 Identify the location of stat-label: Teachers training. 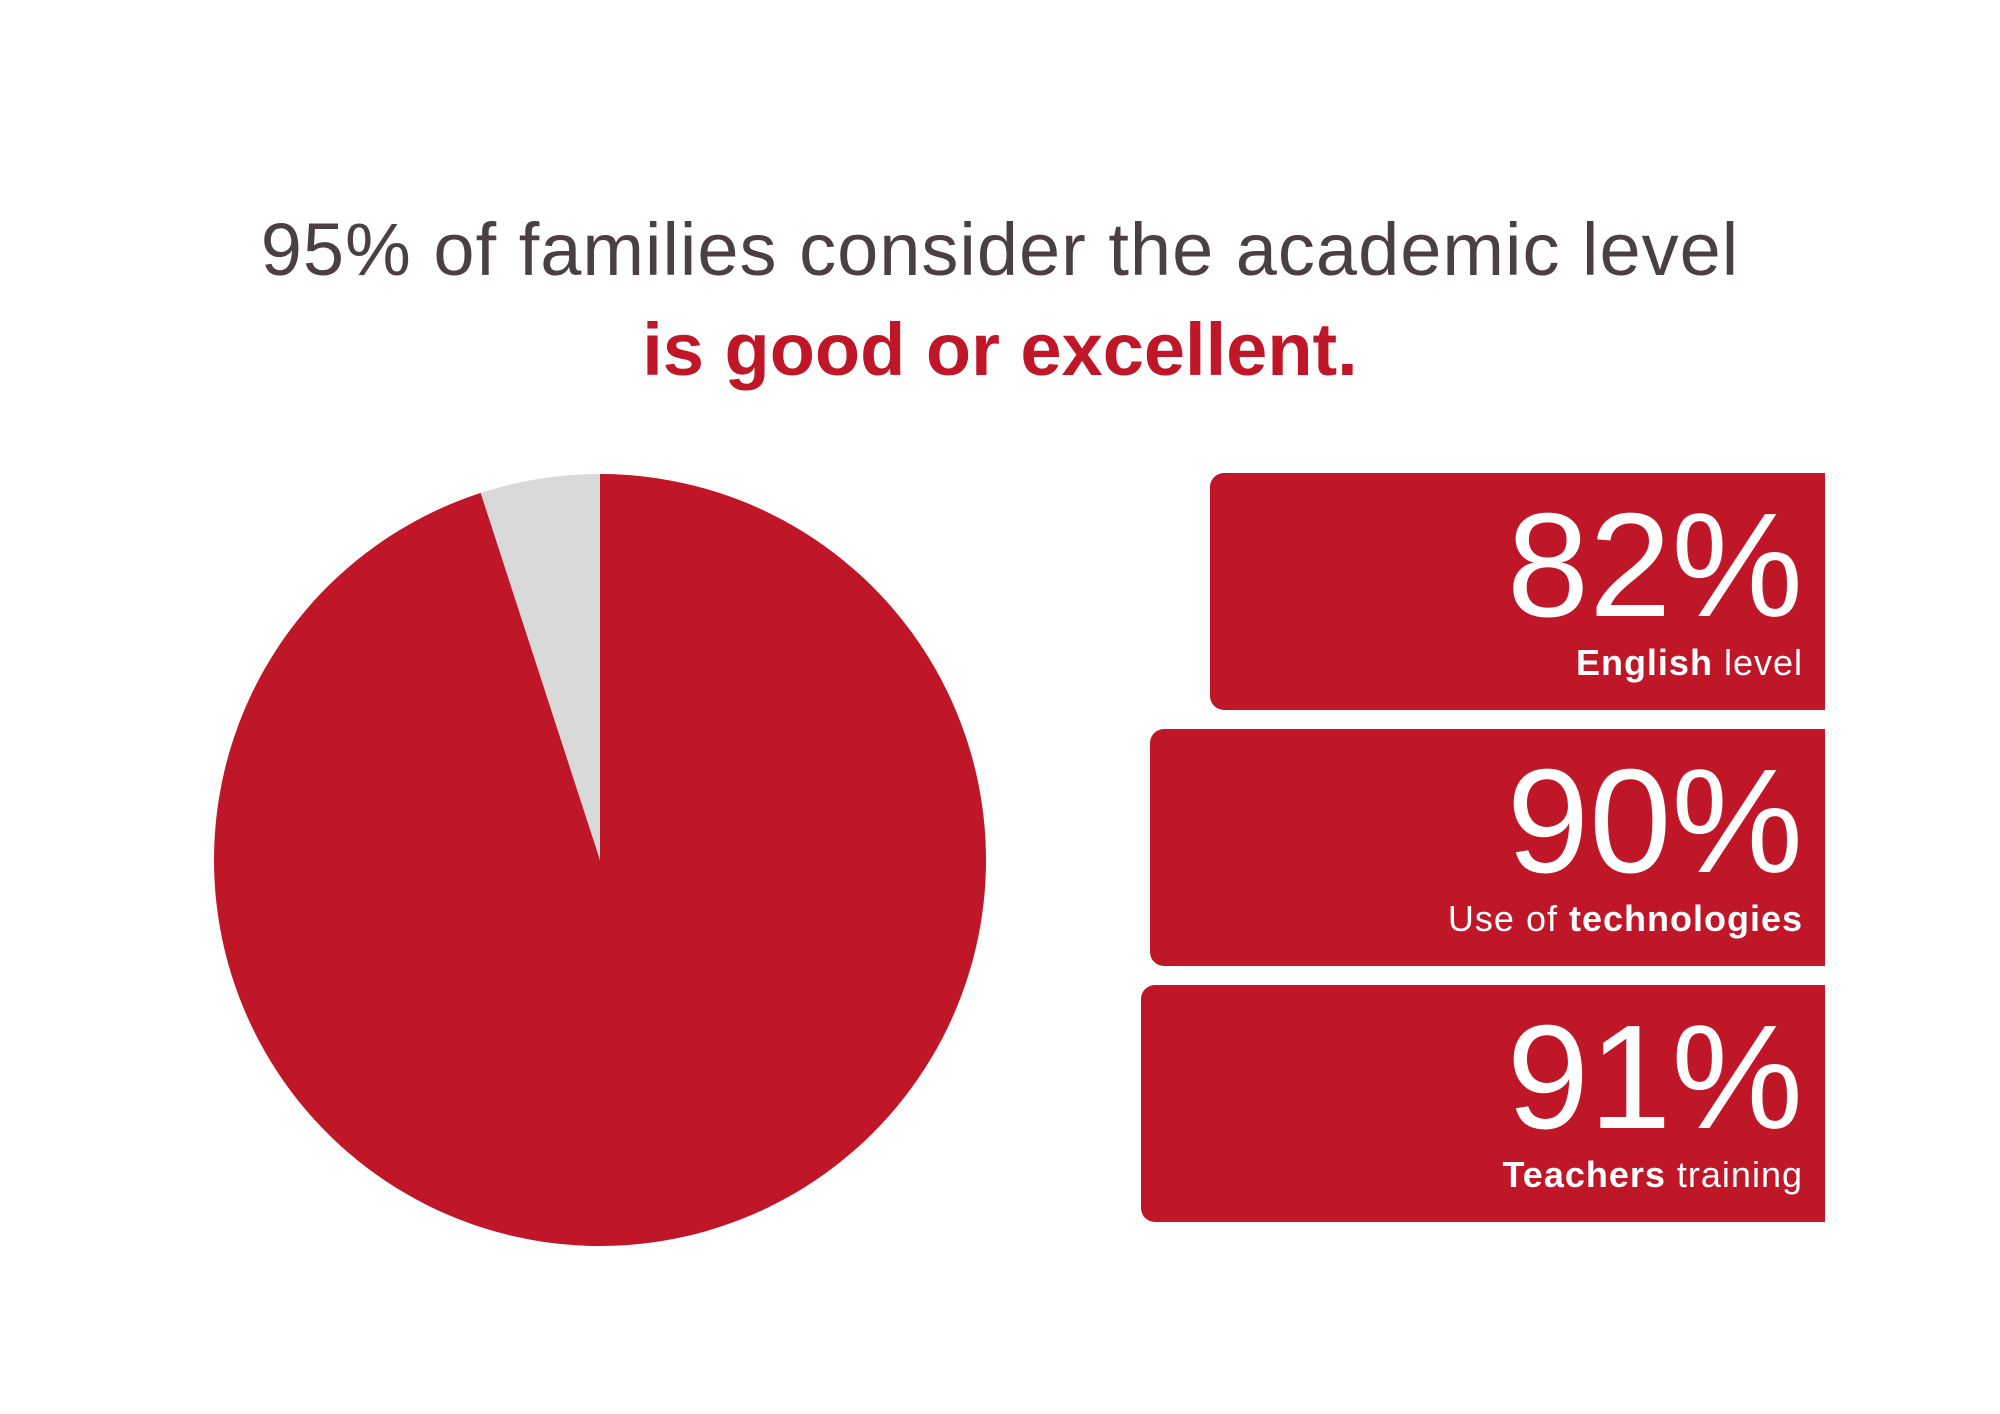
(1472, 1175).